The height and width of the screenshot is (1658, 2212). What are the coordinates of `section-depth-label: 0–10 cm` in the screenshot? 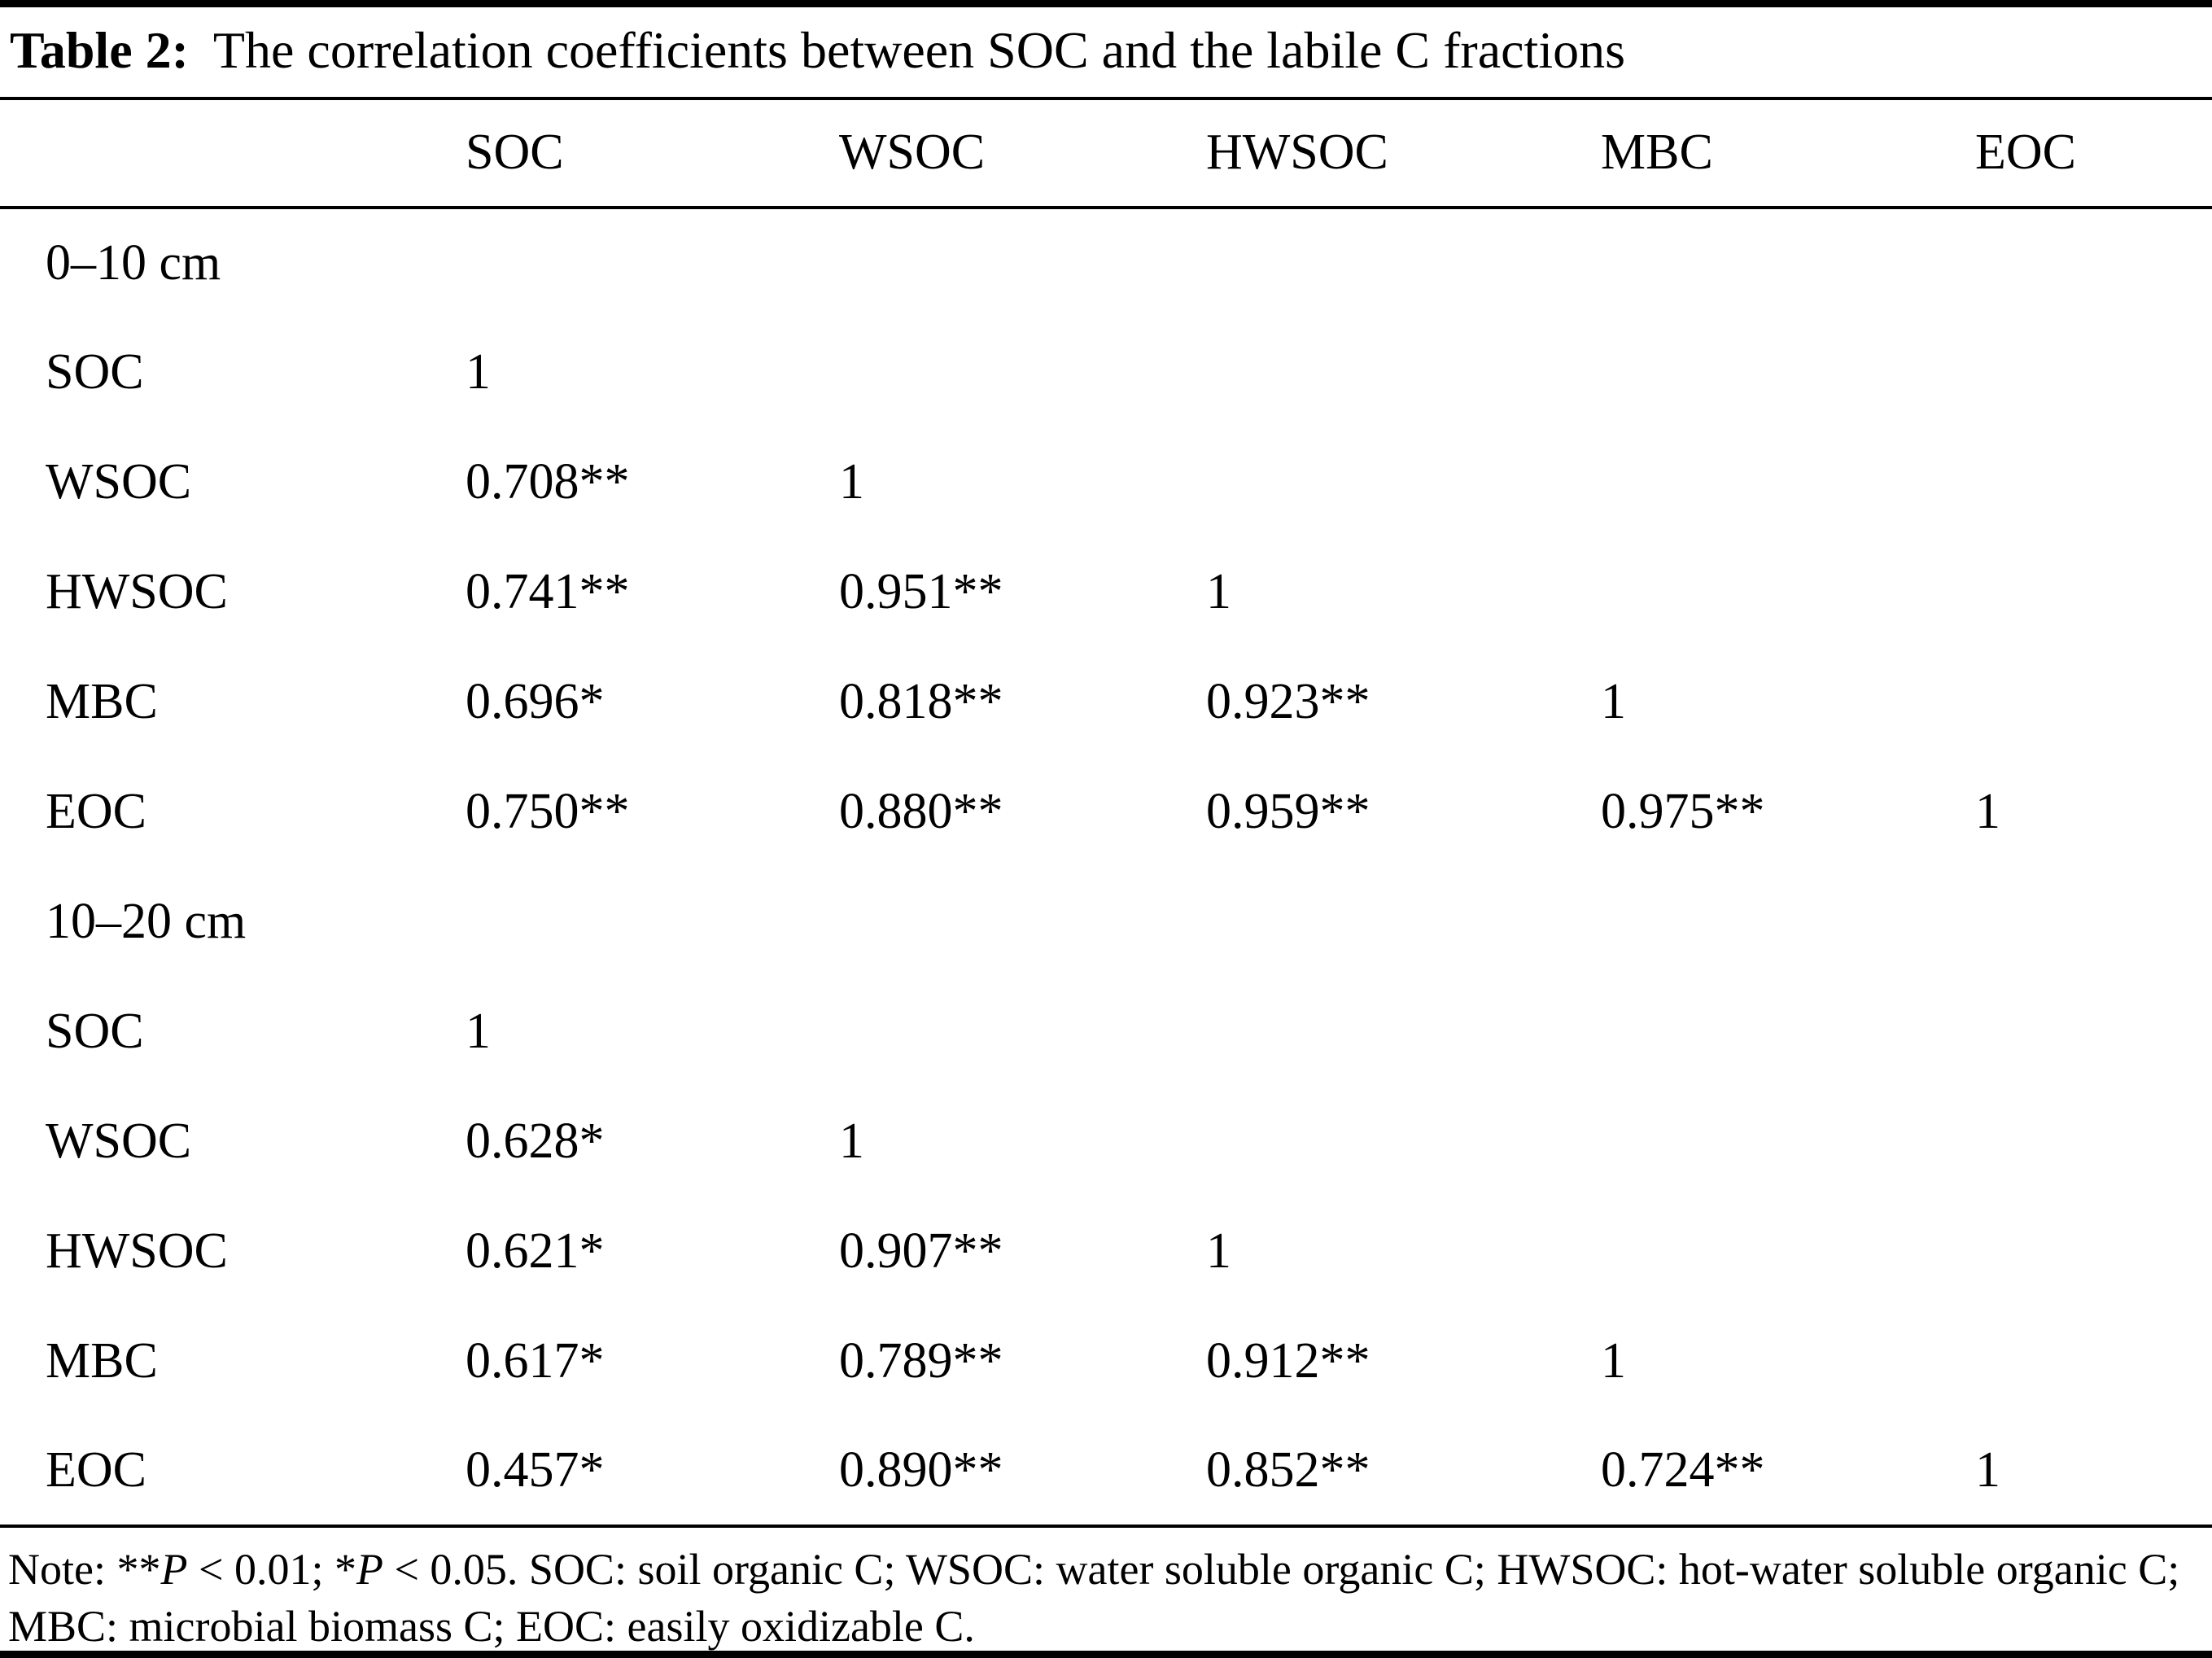 It's located at (134, 262).